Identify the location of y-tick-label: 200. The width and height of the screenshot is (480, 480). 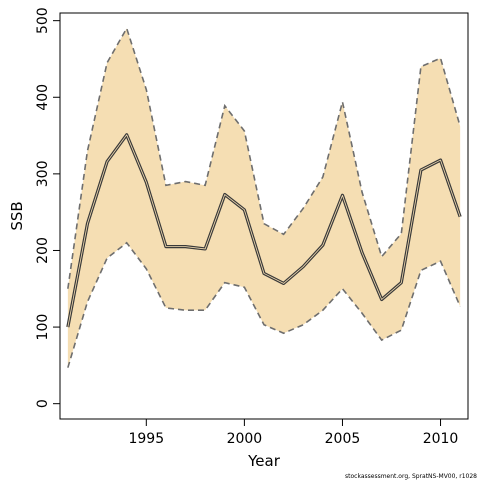
(43, 250).